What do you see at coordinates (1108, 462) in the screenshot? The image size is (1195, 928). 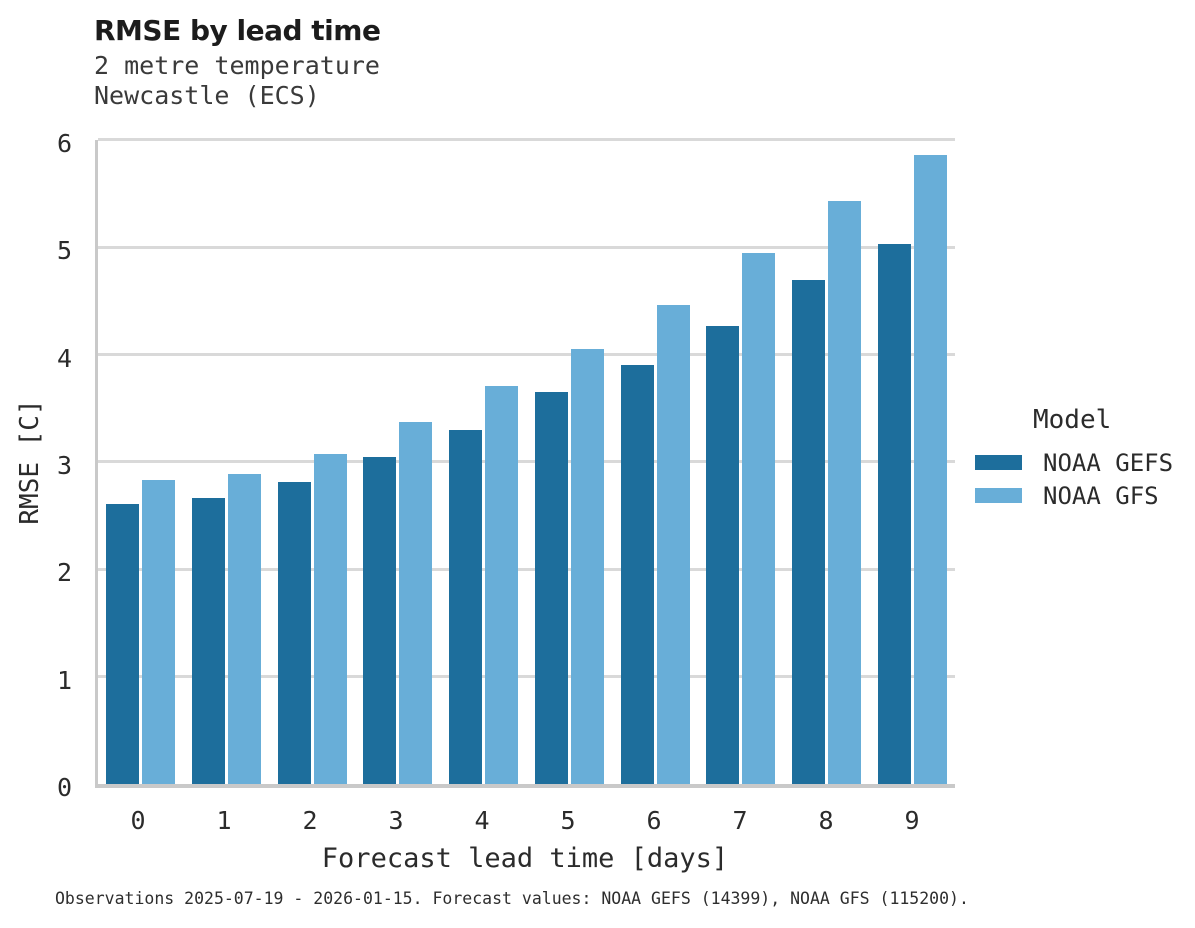 I see `legend-label: NOAA GEFS` at bounding box center [1108, 462].